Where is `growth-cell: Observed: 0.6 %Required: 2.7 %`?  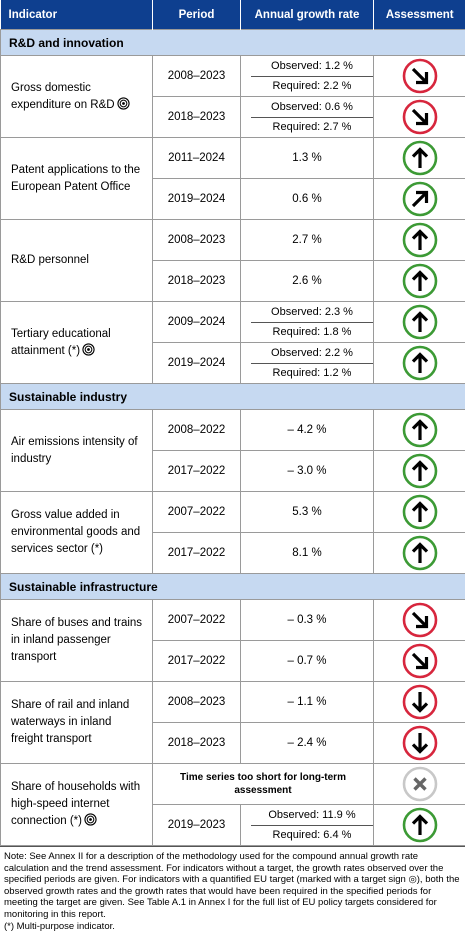 growth-cell: Observed: 0.6 %Required: 2.7 % is located at coordinates (307, 117).